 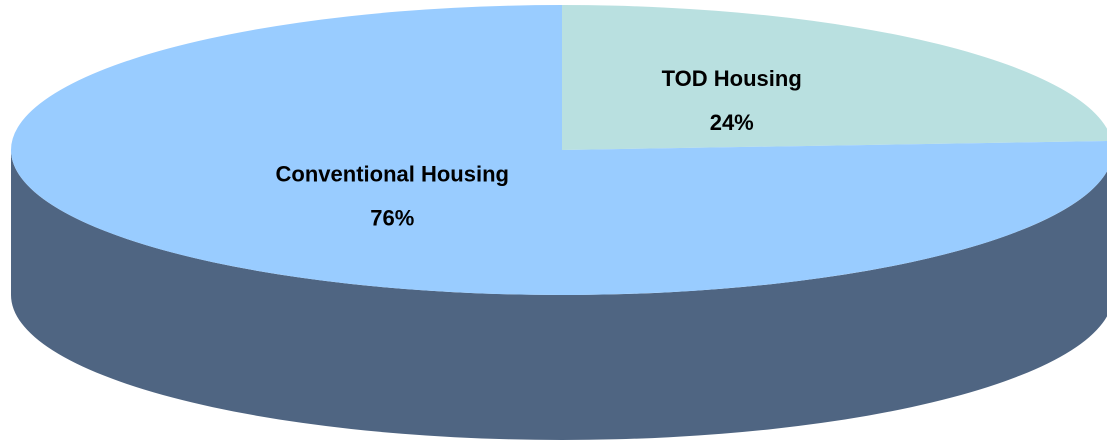 I want to click on slice-label: Conventional Housing, so click(x=392, y=173).